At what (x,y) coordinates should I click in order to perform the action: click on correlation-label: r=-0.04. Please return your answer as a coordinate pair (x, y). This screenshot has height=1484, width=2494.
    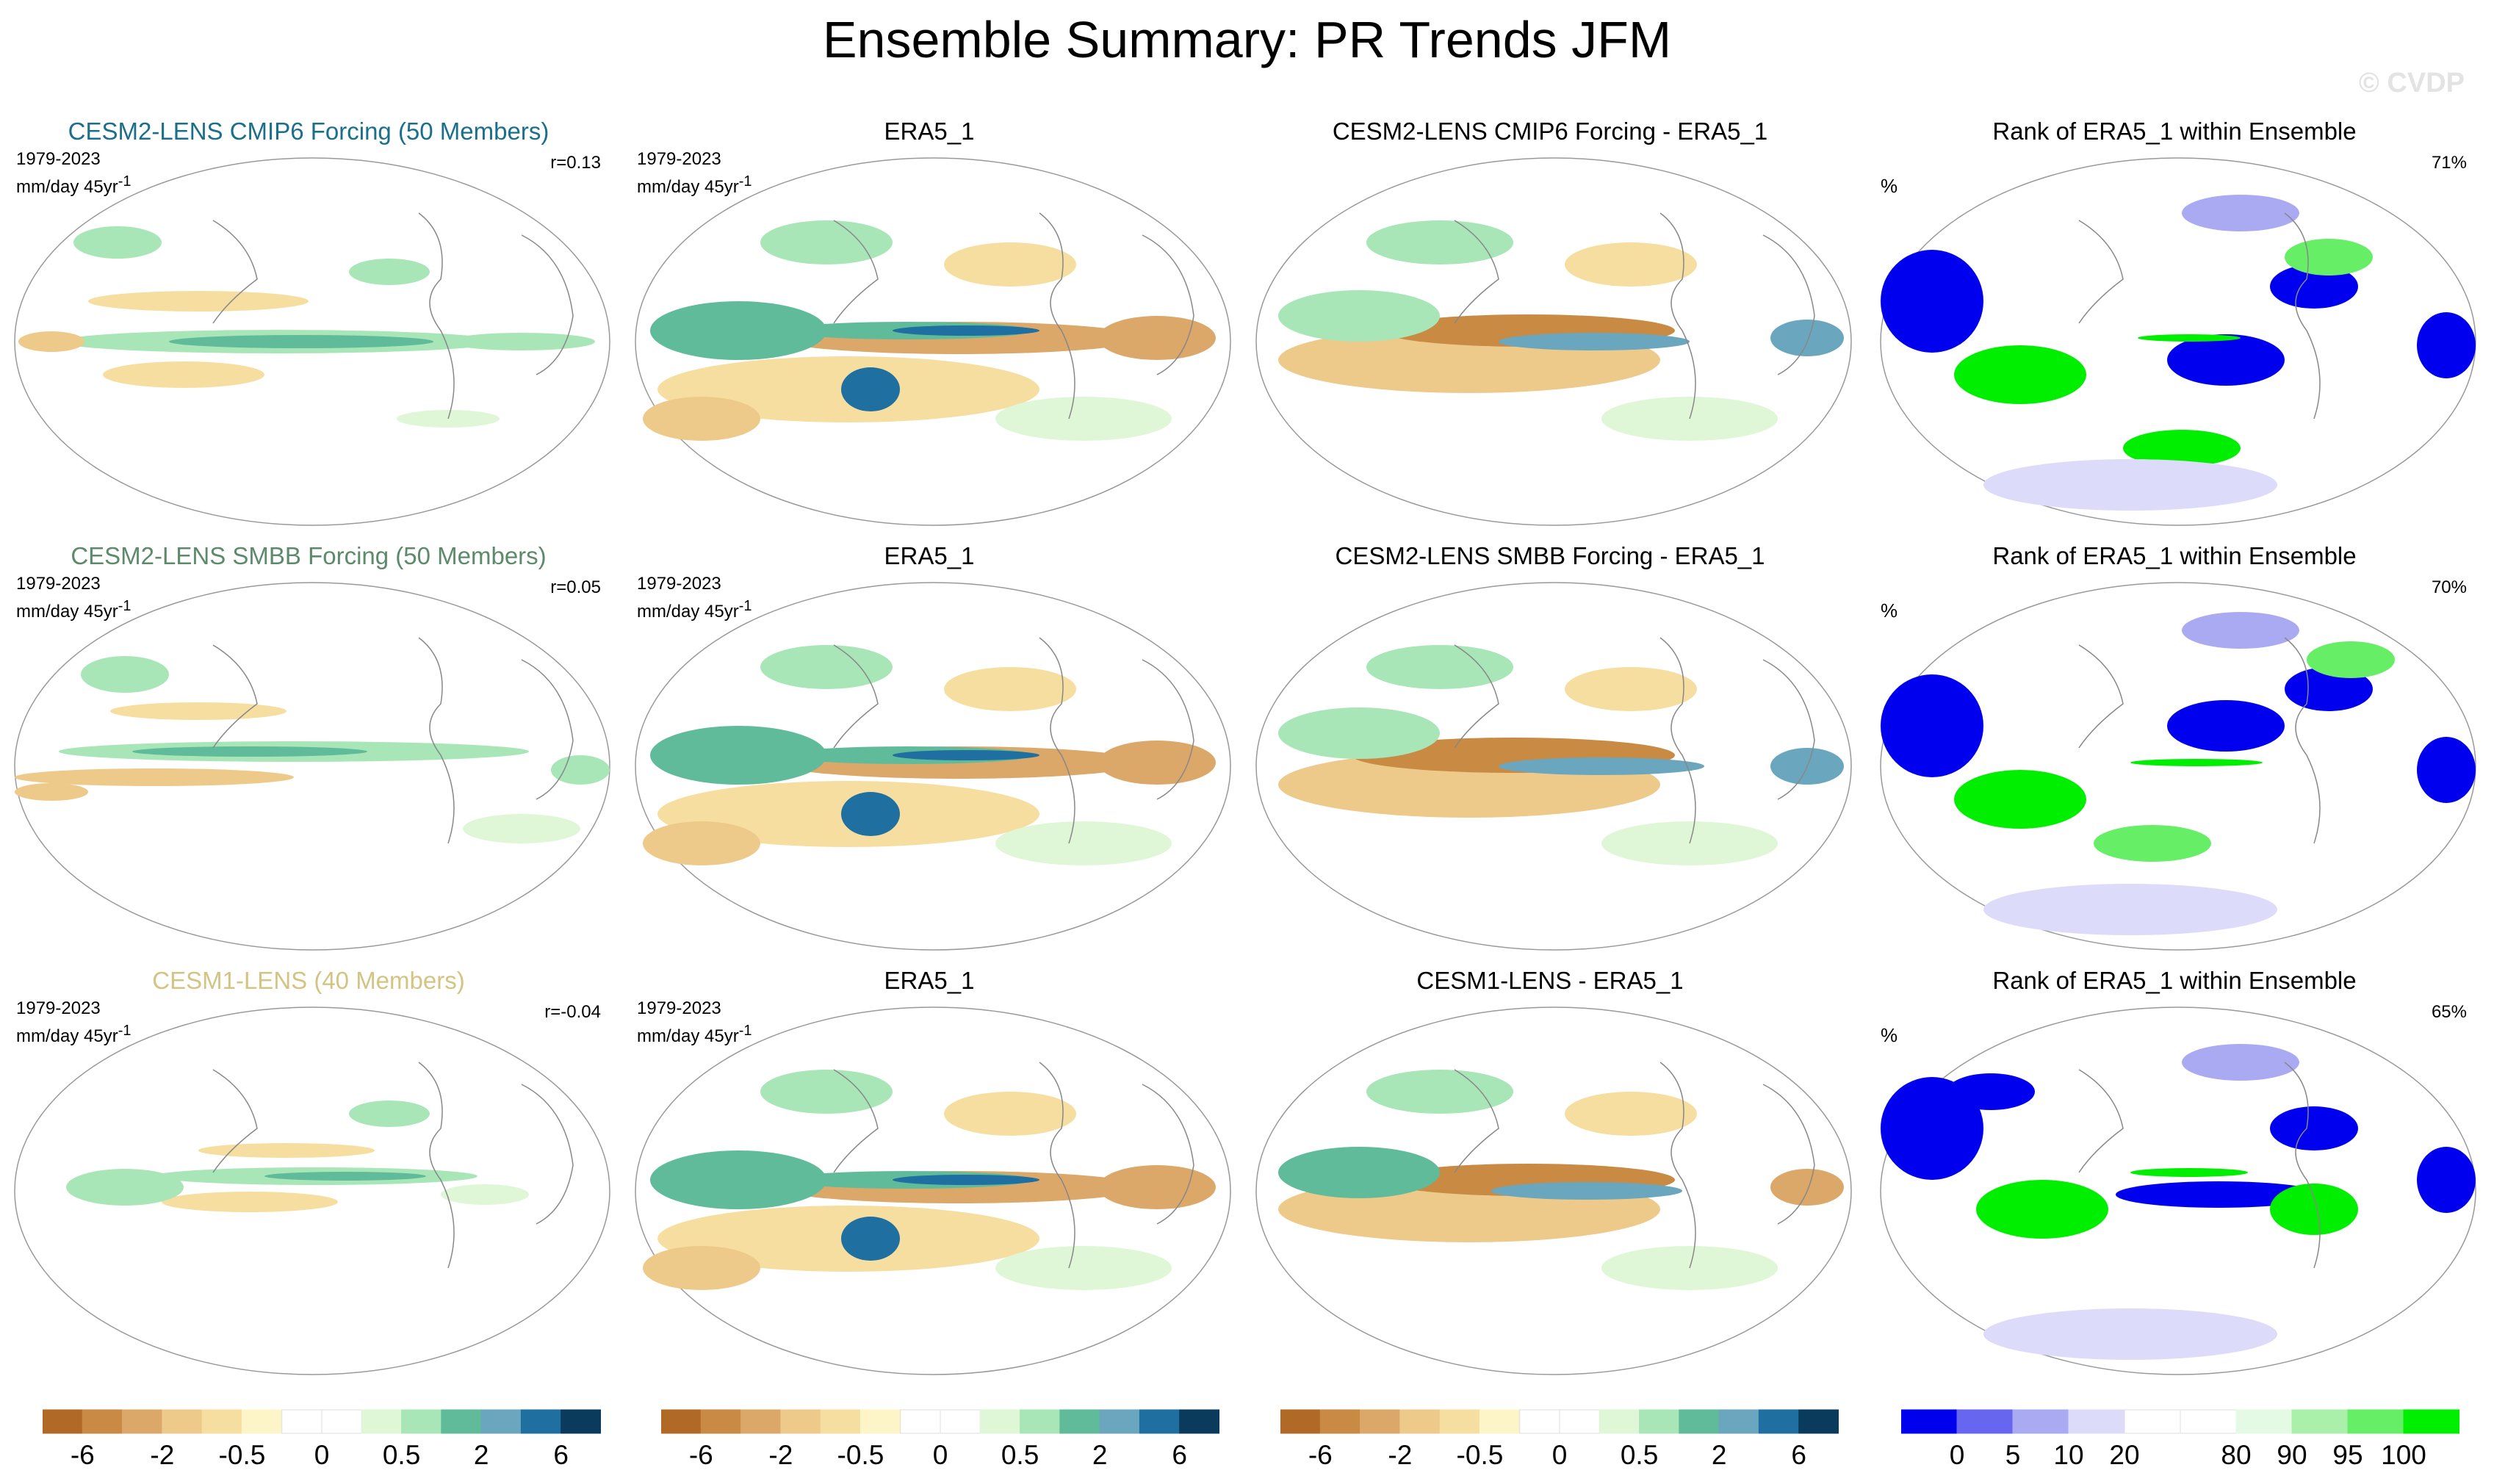
    Looking at the image, I should click on (572, 1012).